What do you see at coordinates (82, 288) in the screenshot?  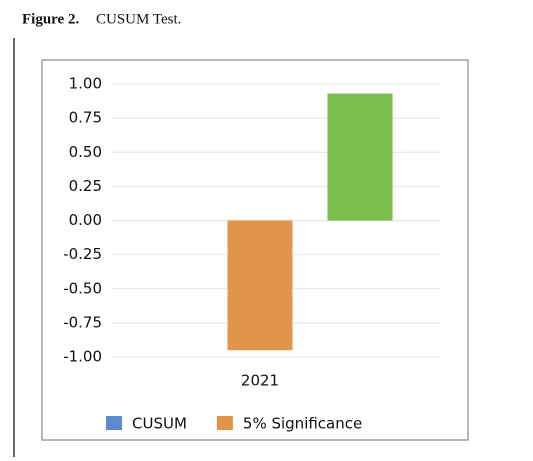 I see `y-tick-label: -0.50` at bounding box center [82, 288].